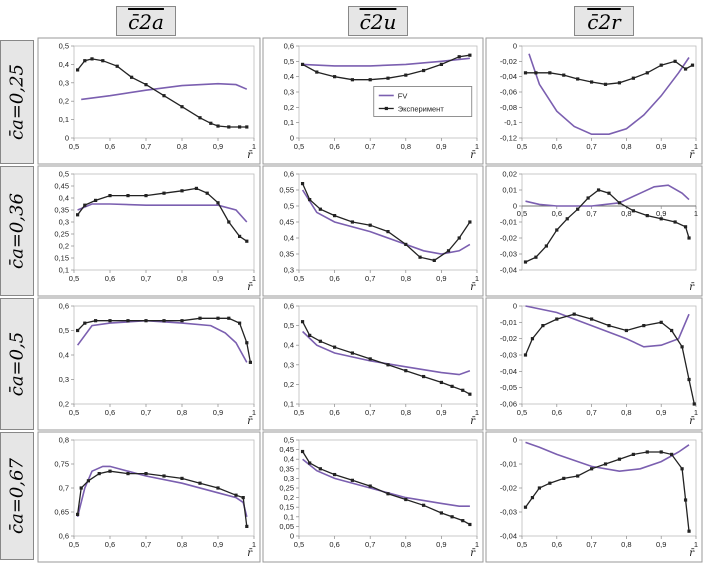  I want to click on chart-r1-c2-ytick-label-4: -0,02, so click(508, 238).